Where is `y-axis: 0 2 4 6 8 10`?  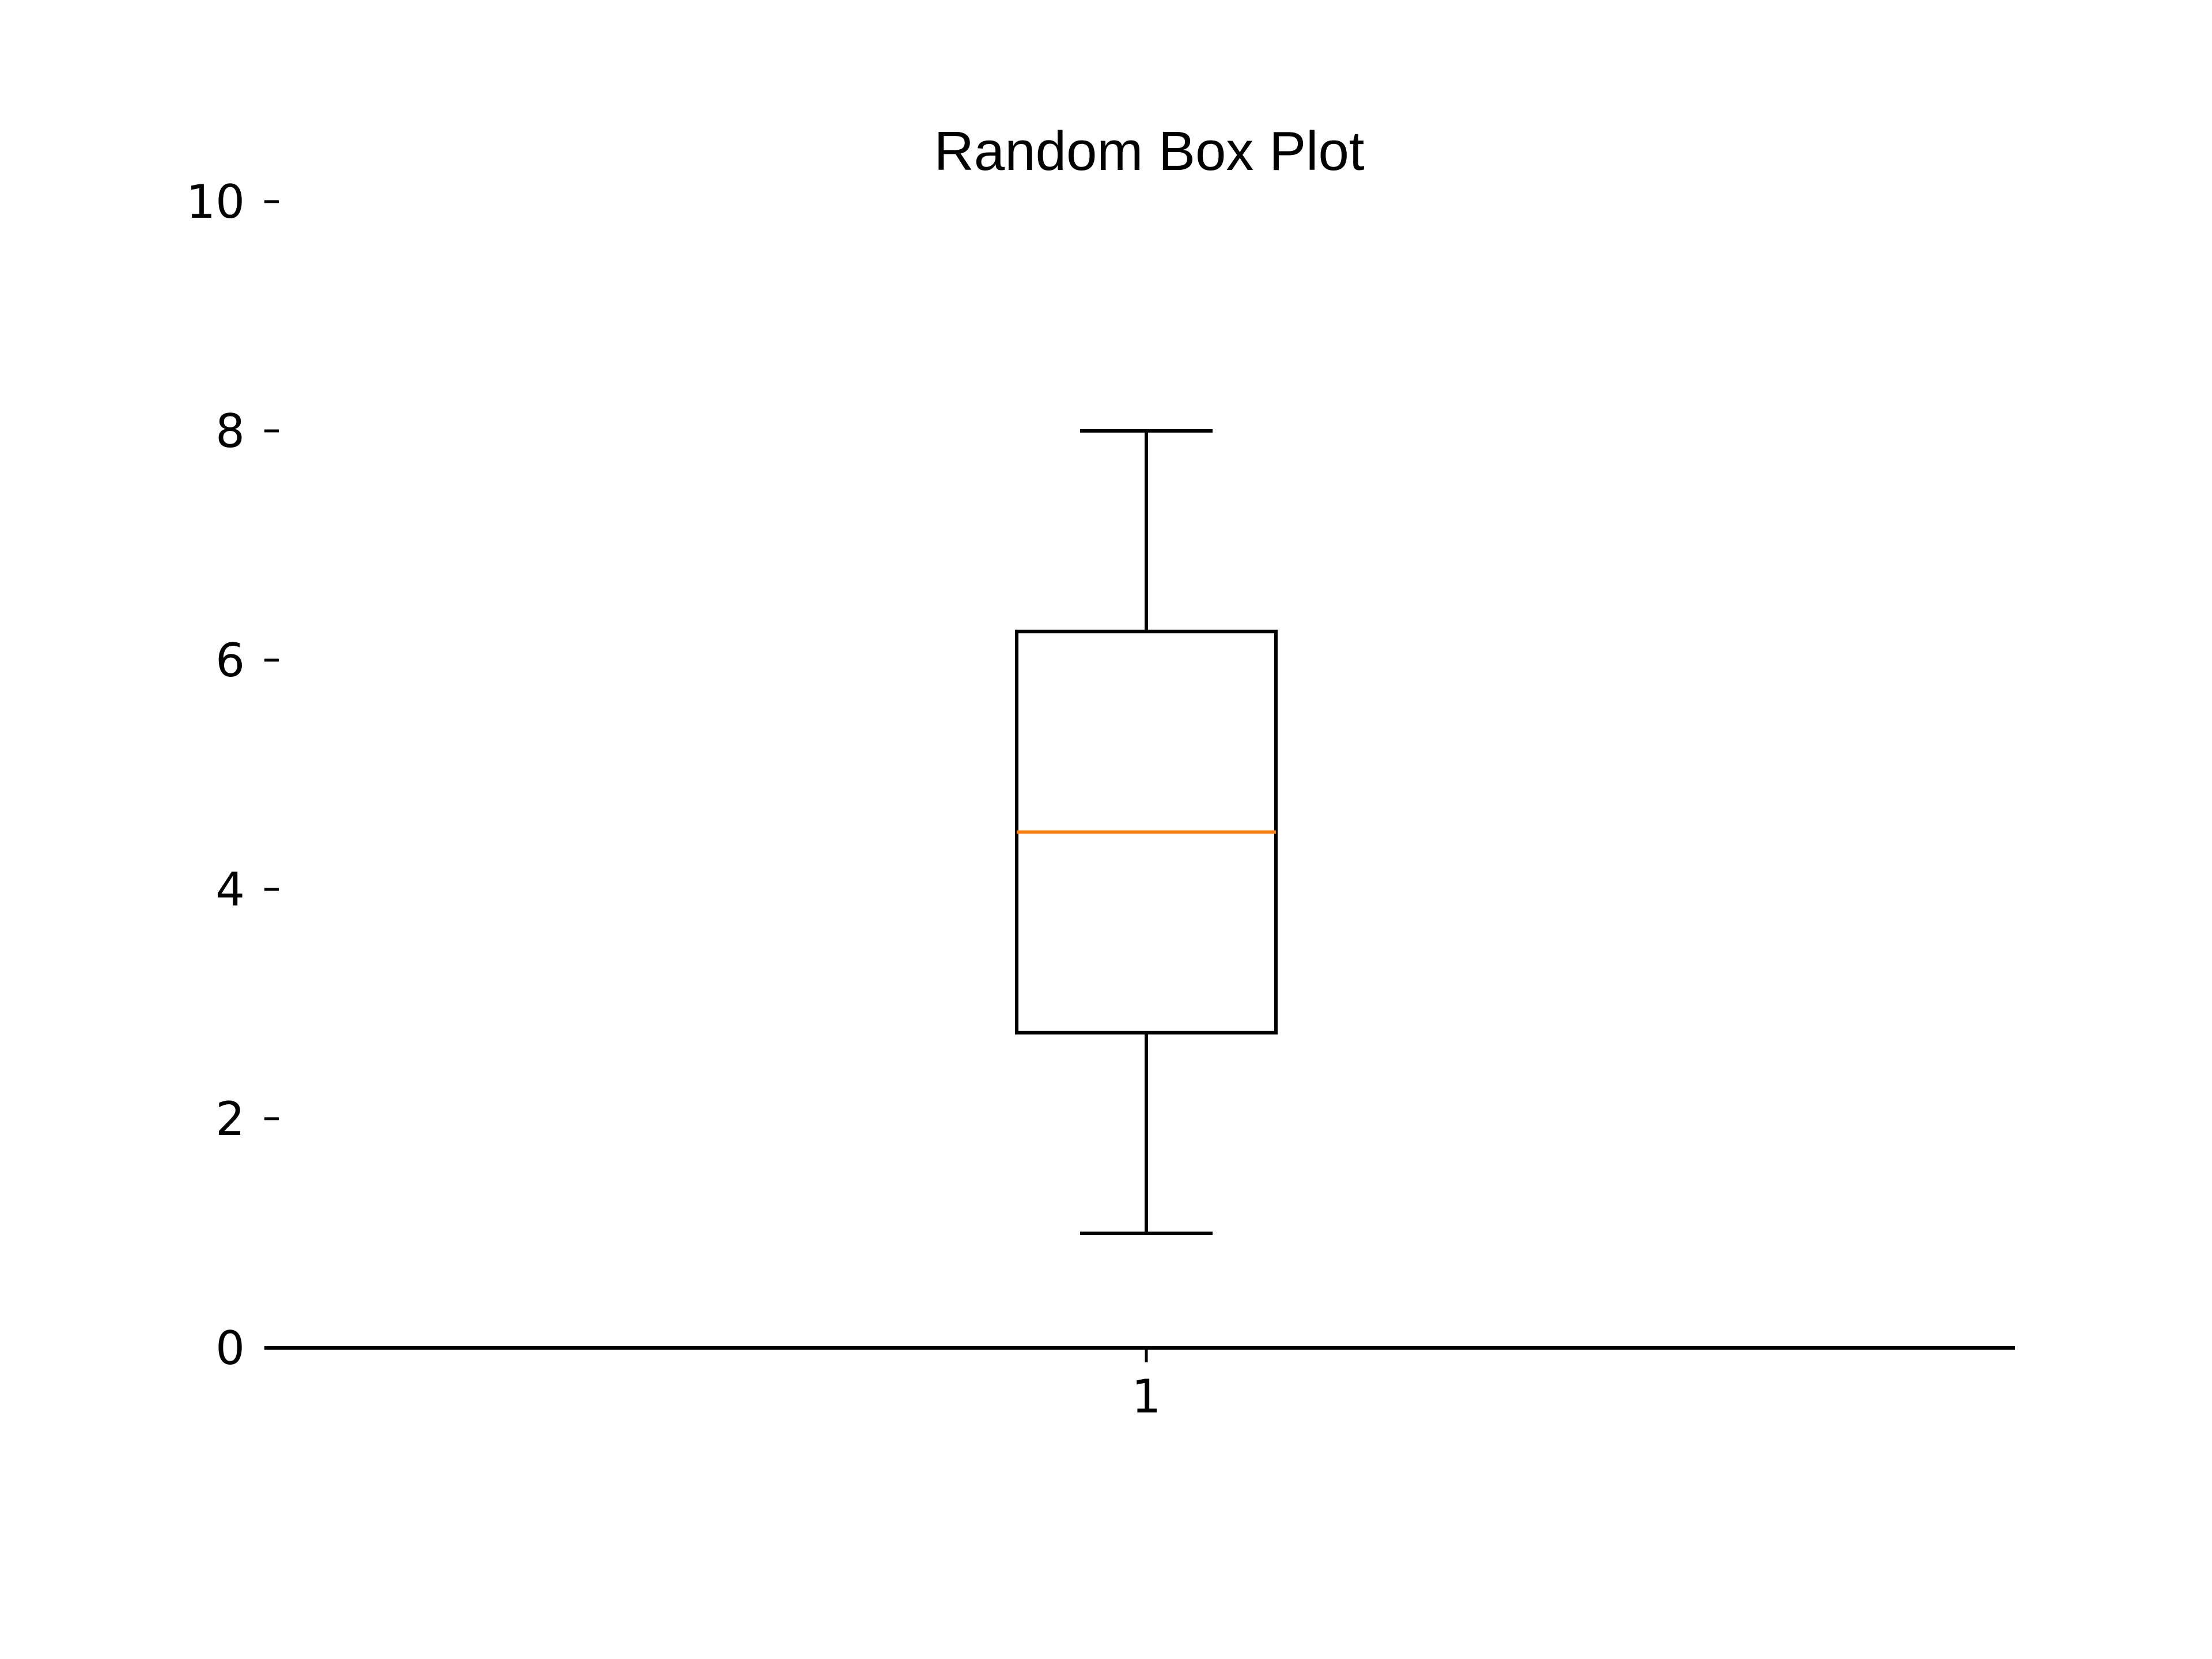
y-axis: 0 2 4 6 8 10 is located at coordinates (232, 775).